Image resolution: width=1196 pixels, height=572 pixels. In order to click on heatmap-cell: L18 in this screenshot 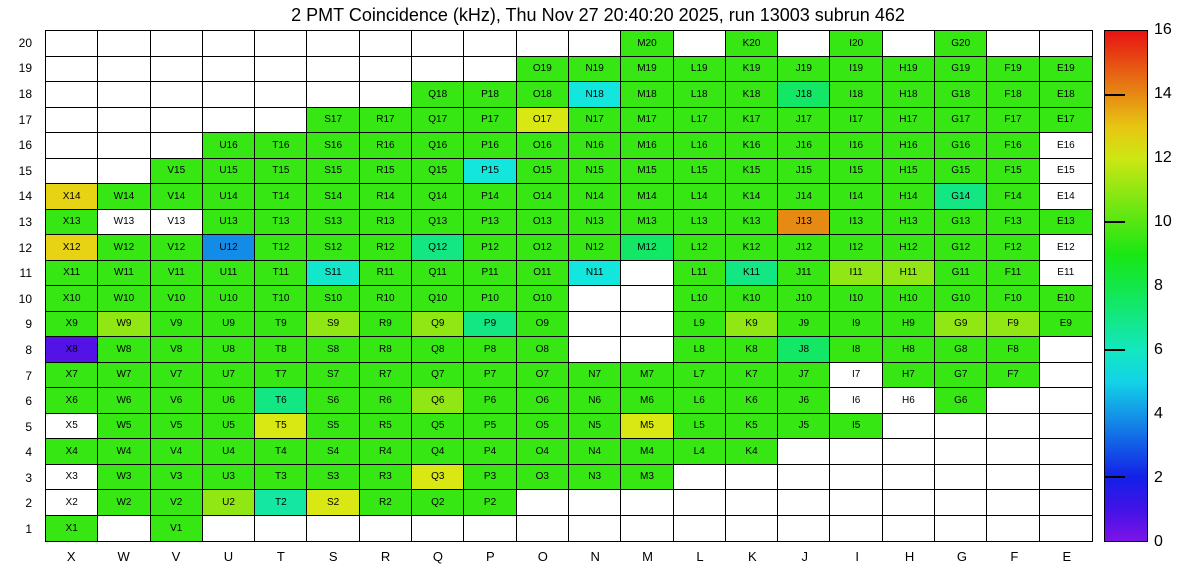, I will do `click(699, 95)`.